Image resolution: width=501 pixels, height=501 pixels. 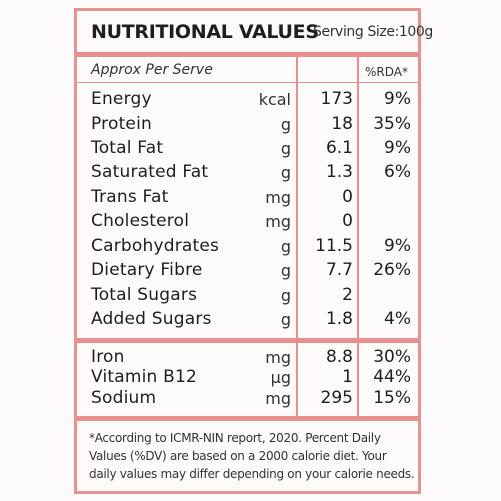 I want to click on nutrient-rda: 6%, so click(x=397, y=172).